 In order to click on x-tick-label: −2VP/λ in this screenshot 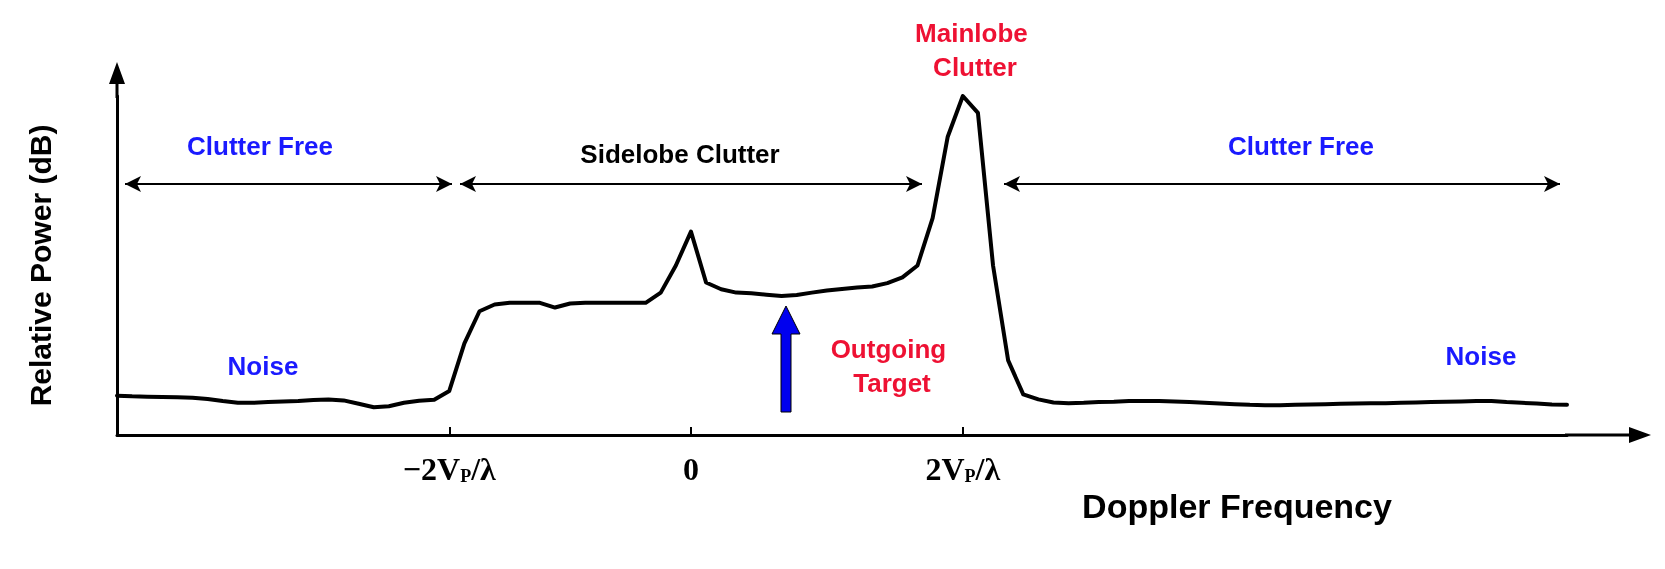, I will do `click(449, 469)`.